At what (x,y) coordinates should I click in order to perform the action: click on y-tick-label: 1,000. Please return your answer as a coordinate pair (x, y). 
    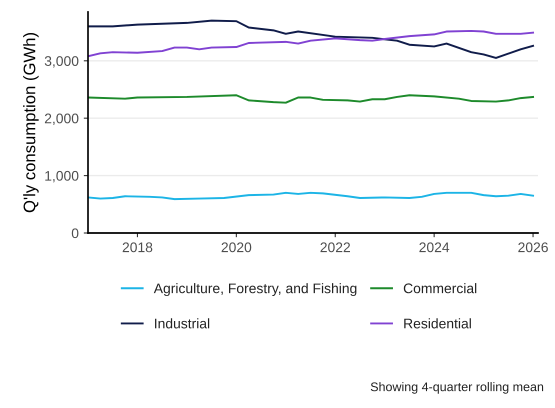
    Looking at the image, I should click on (61, 176).